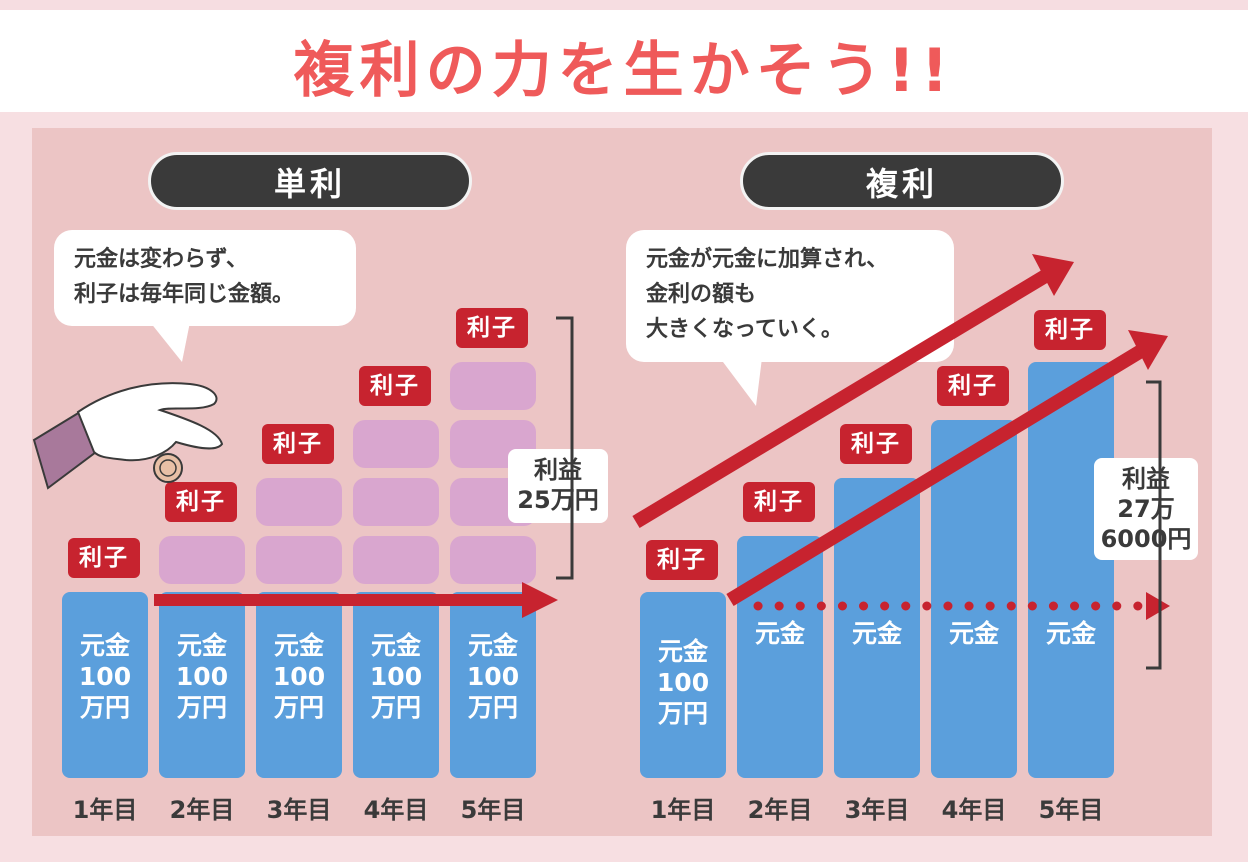 The image size is (1248, 862). Describe the element at coordinates (310, 181) in the screenshot. I see `simple-interest-pill: 単利` at that location.